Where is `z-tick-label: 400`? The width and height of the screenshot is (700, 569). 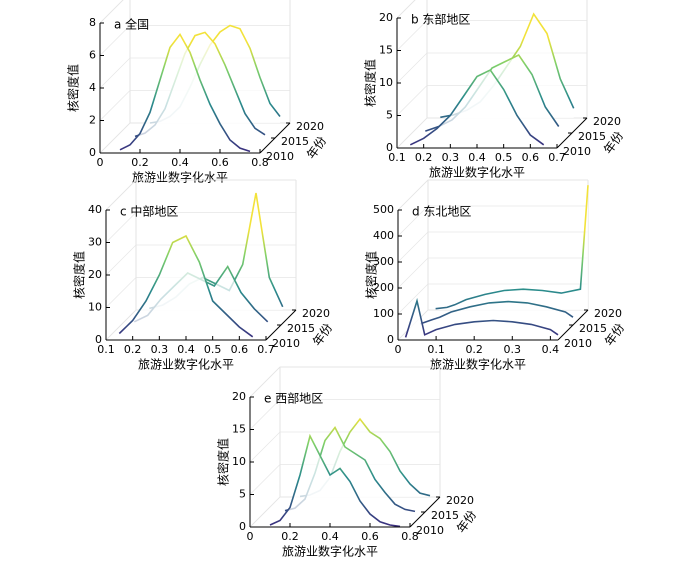 z-tick-label: 400 is located at coordinates (383, 235).